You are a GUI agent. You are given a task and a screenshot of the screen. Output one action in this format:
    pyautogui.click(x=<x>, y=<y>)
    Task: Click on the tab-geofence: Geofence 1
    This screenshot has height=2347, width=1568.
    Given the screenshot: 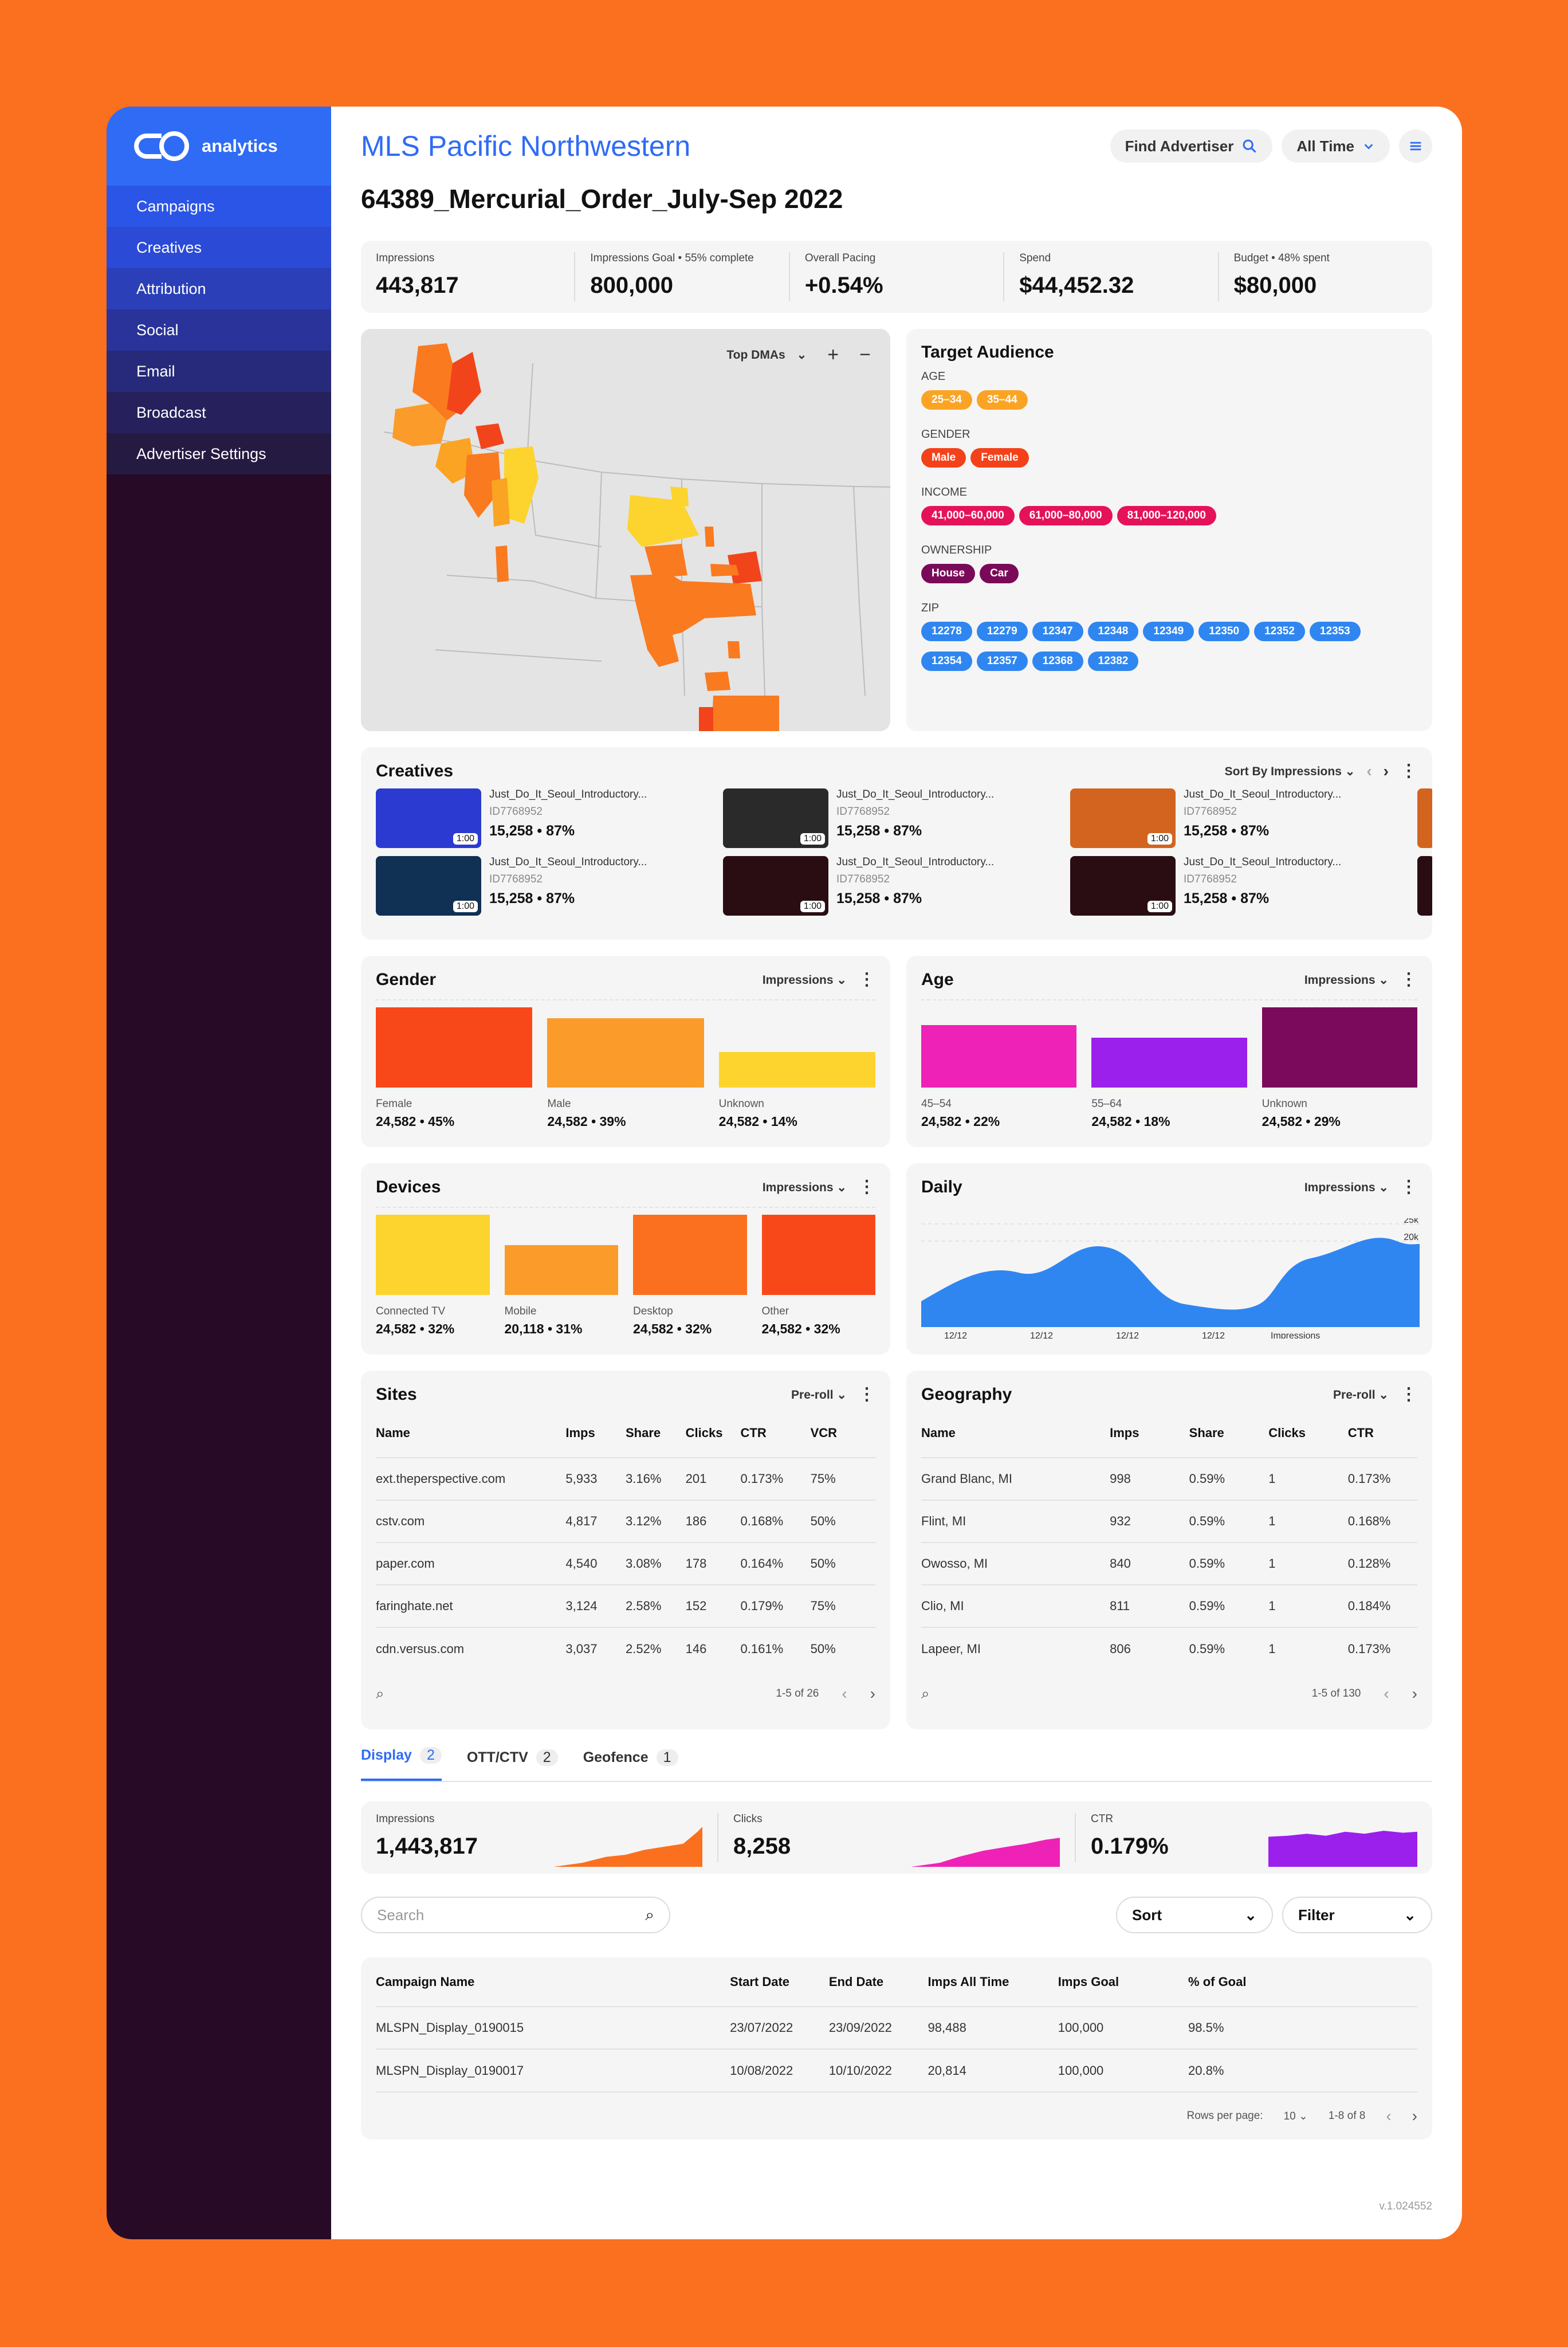 What is the action you would take?
    pyautogui.click(x=630, y=1765)
    